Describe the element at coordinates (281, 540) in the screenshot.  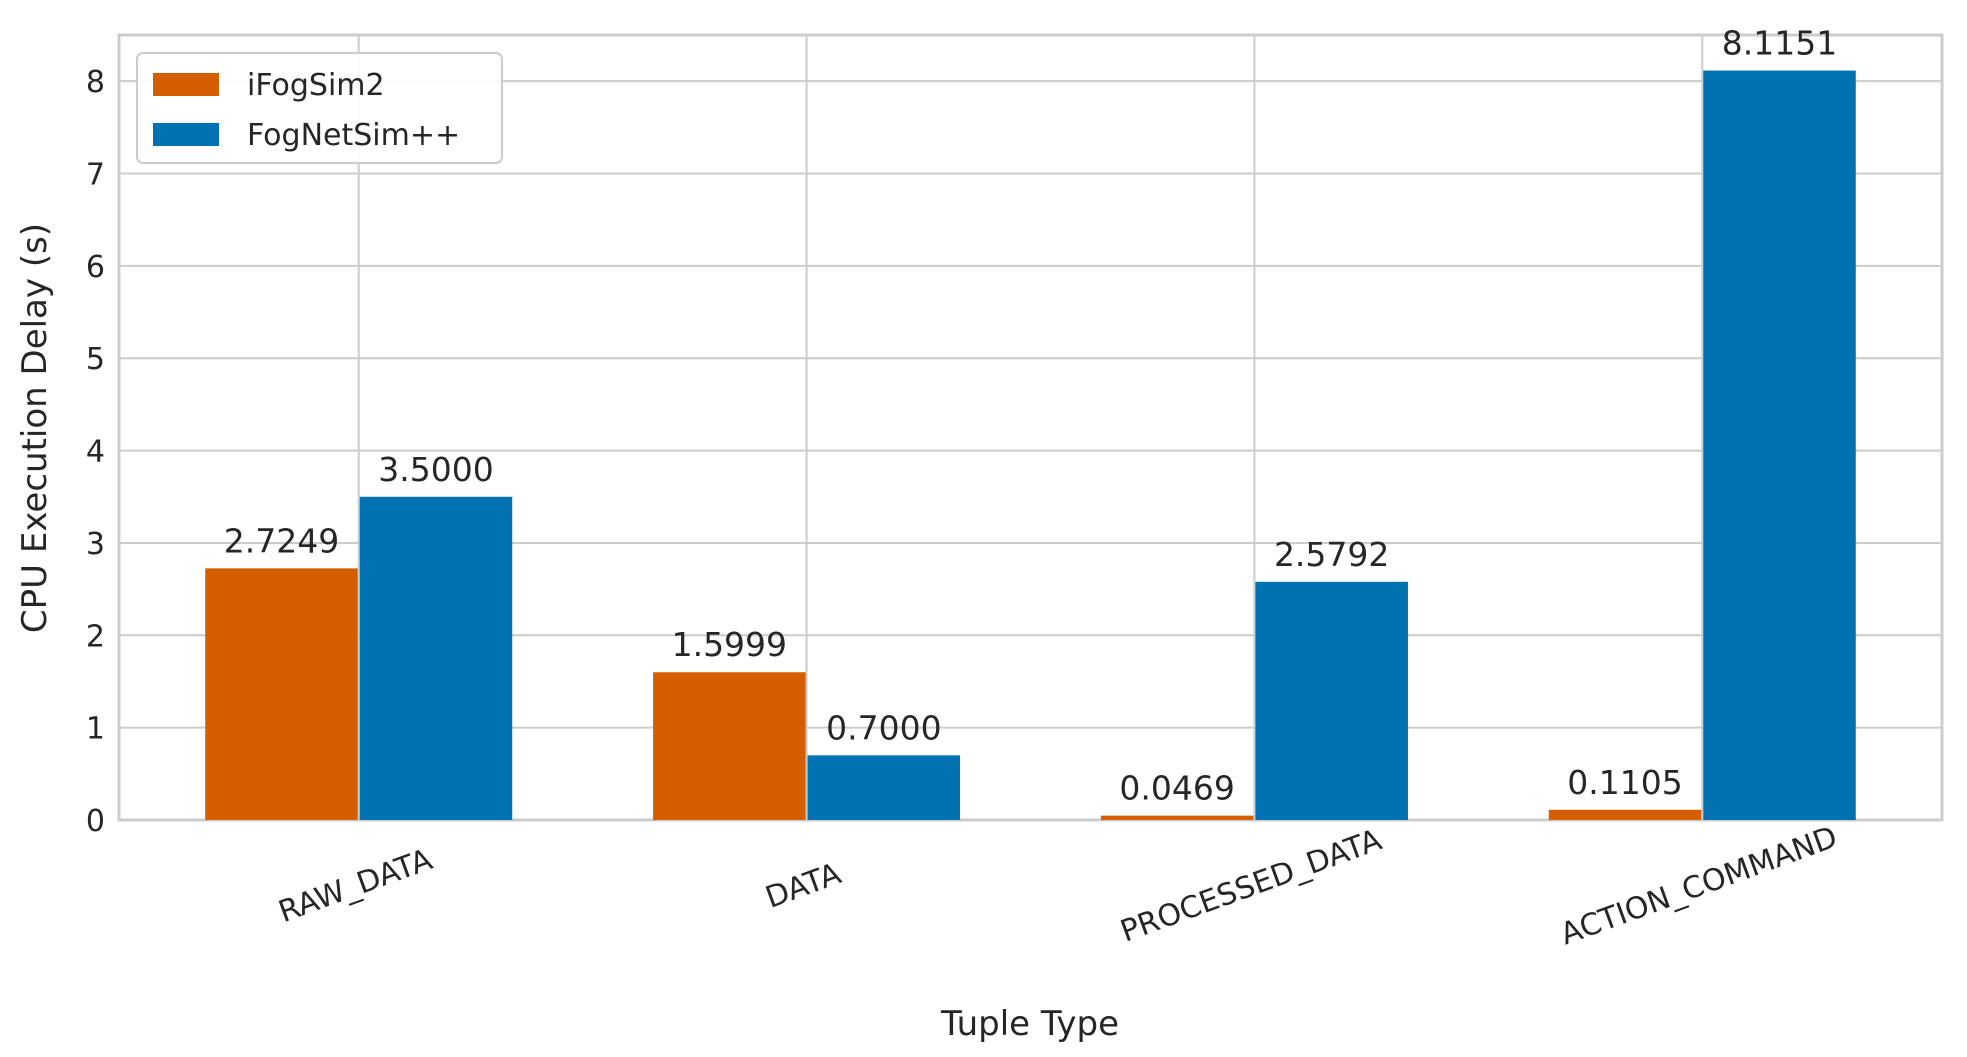
I see `value-label: 2.7249` at that location.